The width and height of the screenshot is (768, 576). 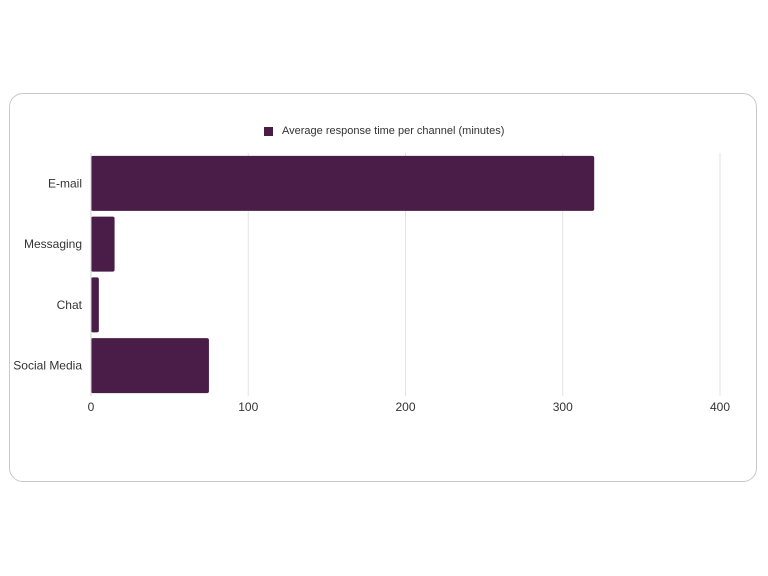 What do you see at coordinates (70, 305) in the screenshot?
I see `y-tick-label: Chat` at bounding box center [70, 305].